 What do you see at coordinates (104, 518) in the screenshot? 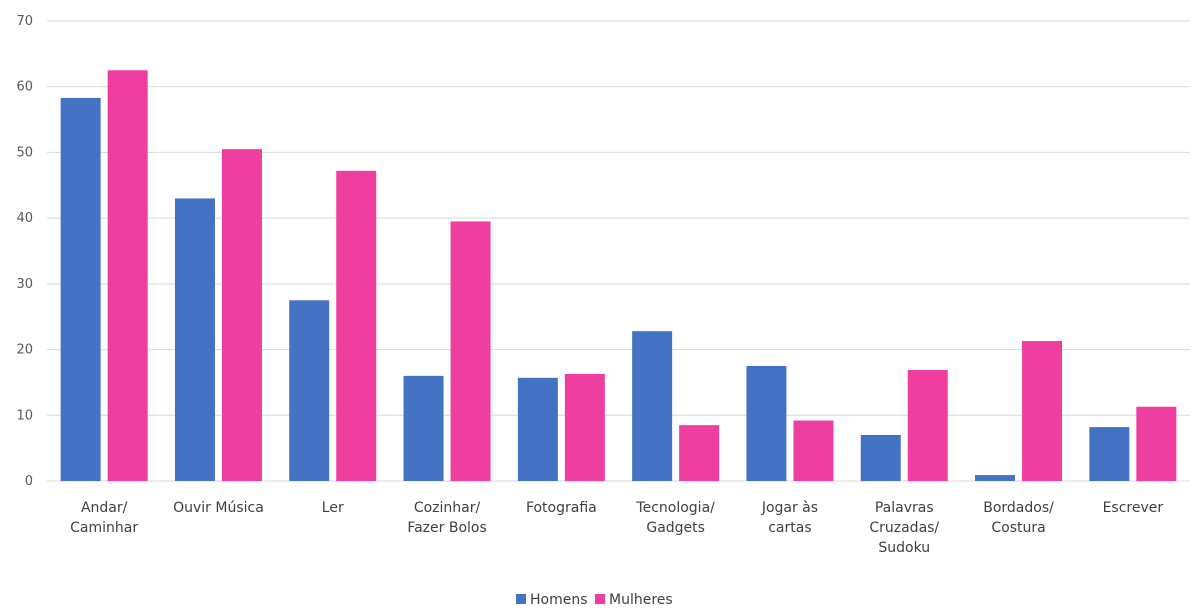
I see `category-label: Andar/Caminhar` at bounding box center [104, 518].